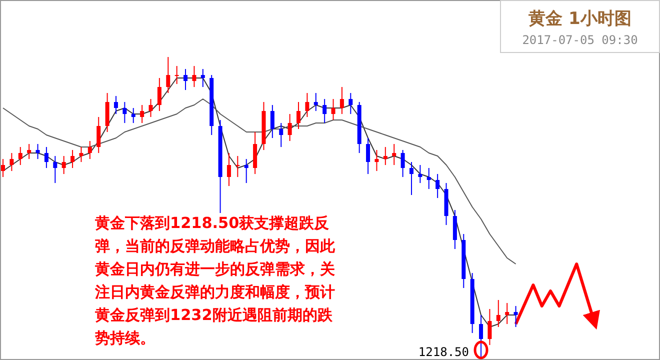 Image resolution: width=660 pixels, height=360 pixels. Describe the element at coordinates (580, 19) in the screenshot. I see `chart-title: 黄金 1小时图` at that location.